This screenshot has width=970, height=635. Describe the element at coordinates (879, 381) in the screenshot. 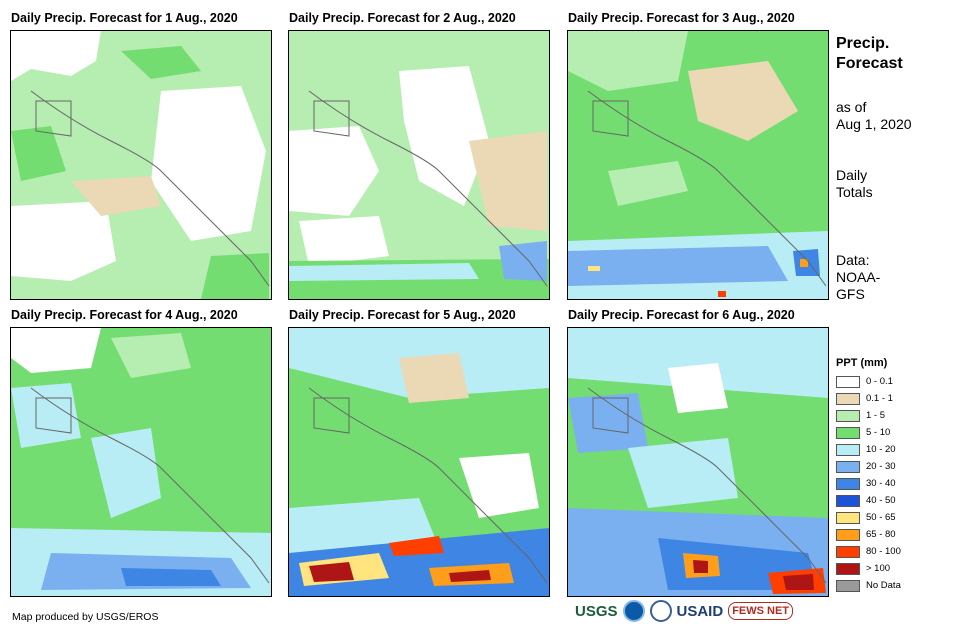

I see `legend-label: 0 - 0.1` at that location.